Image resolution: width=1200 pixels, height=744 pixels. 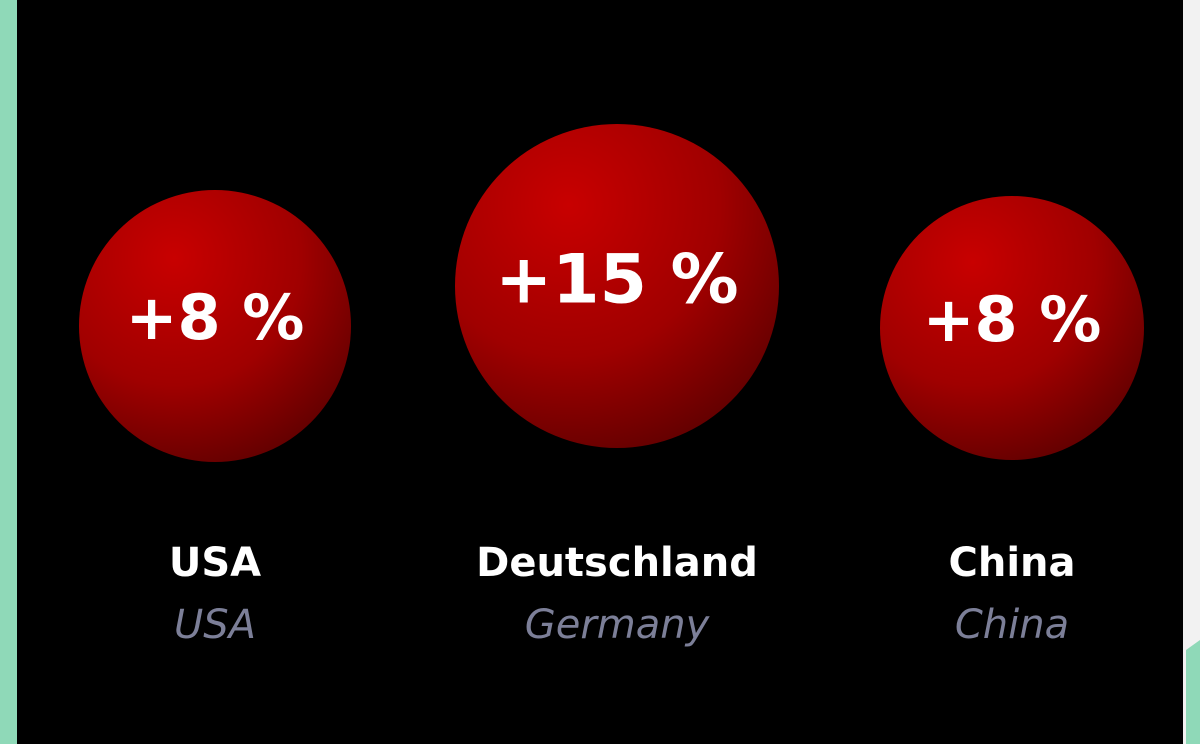 What do you see at coordinates (618, 625) in the screenshot?
I see `country-translation: Germany` at bounding box center [618, 625].